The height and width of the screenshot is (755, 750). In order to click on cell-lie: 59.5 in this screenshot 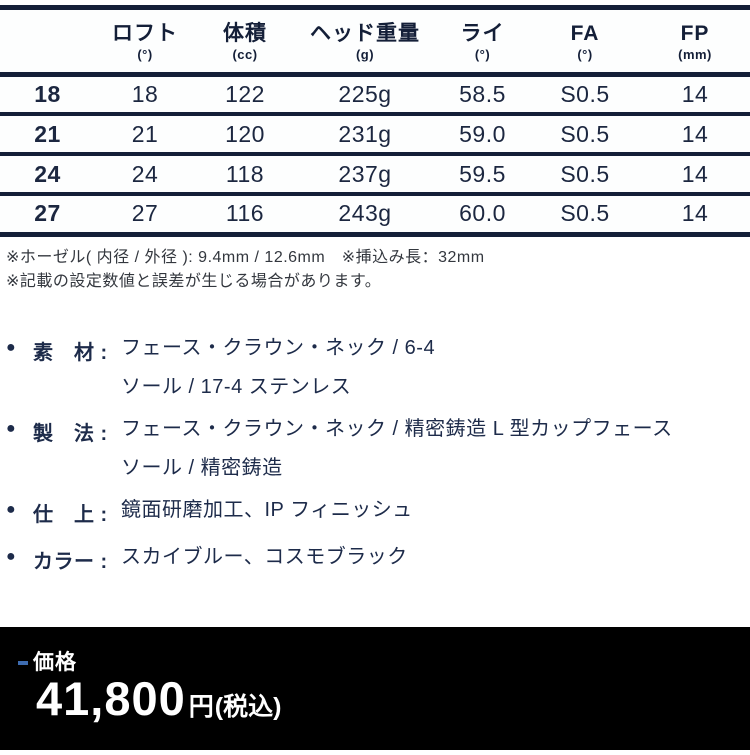, I will do `click(482, 175)`.